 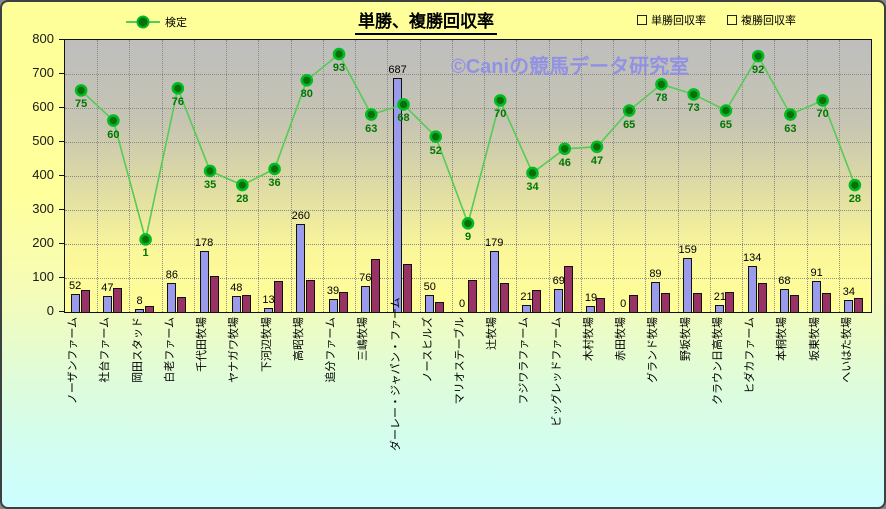 I want to click on bar2-swatch-icon, so click(x=732, y=20).